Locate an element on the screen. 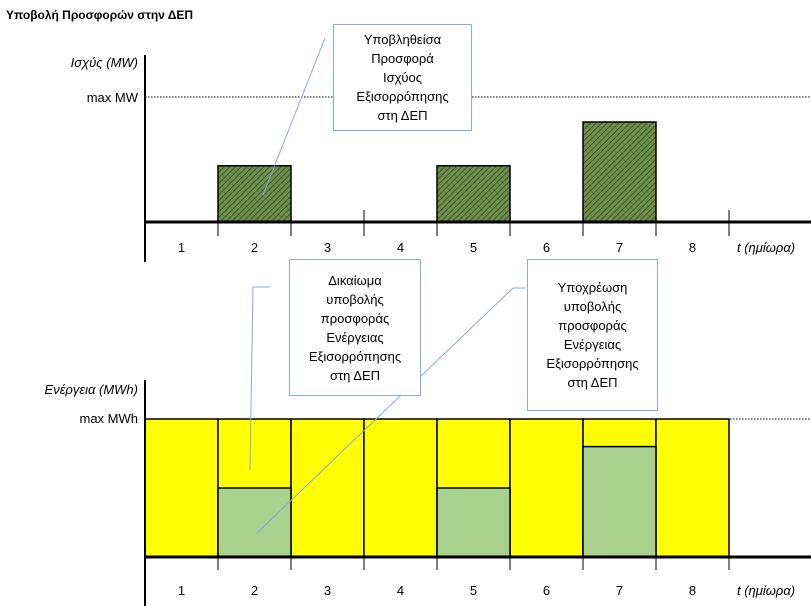 The height and width of the screenshot is (606, 811). energy-max-label: max MWh is located at coordinates (109, 418).